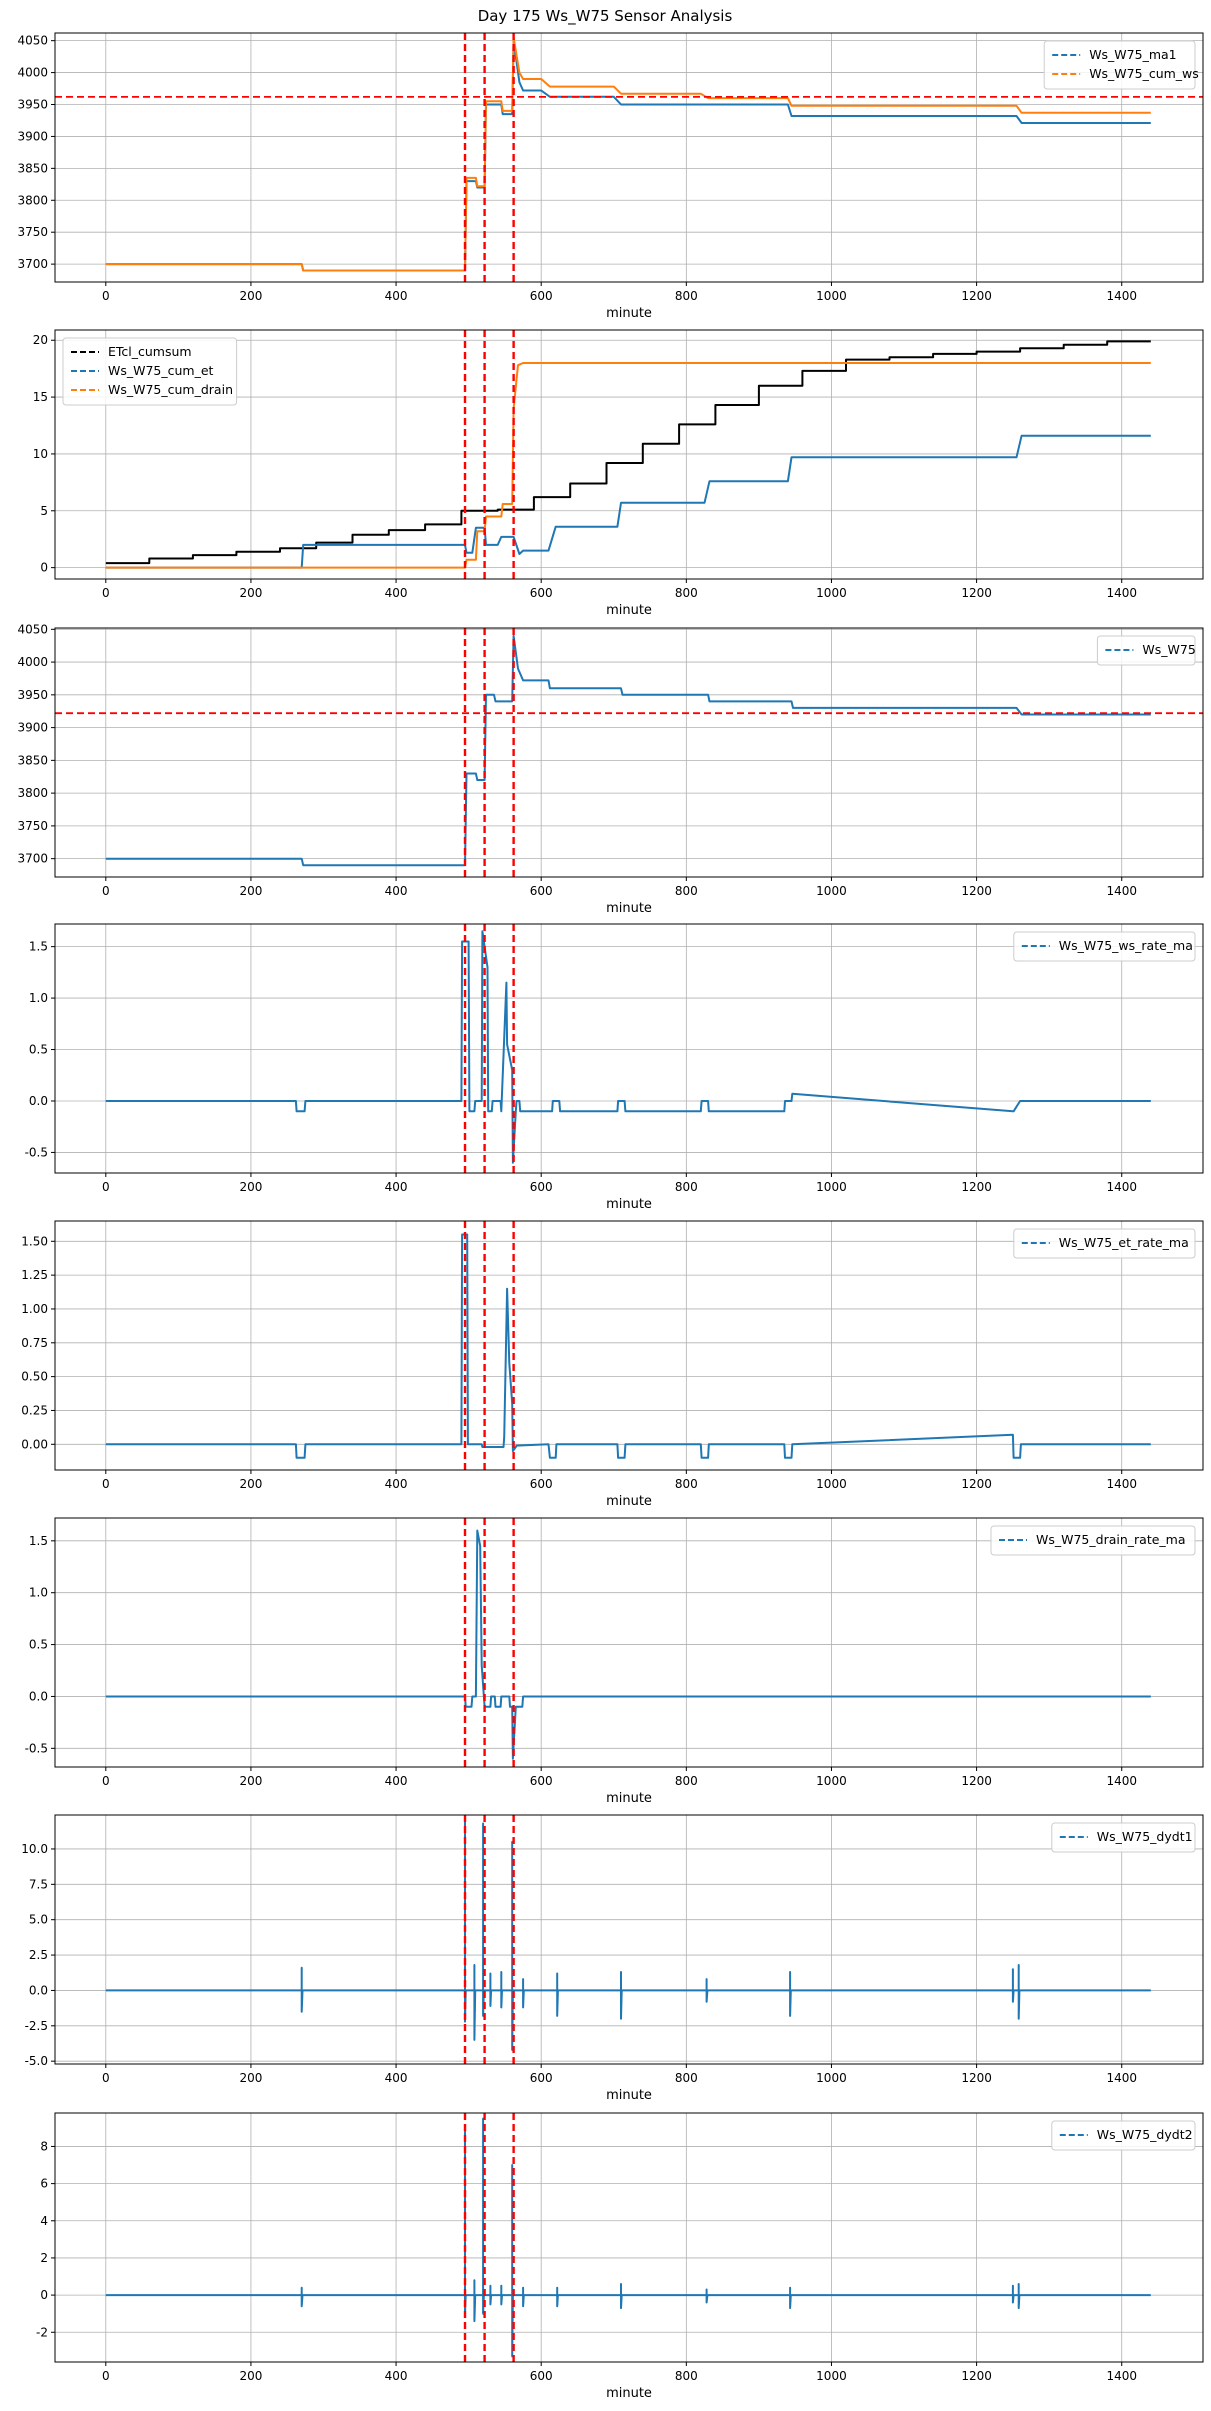 Image resolution: width=1211 pixels, height=2411 pixels. What do you see at coordinates (1145, 1836) in the screenshot?
I see `legend-label: Ws_W75_dydt1` at bounding box center [1145, 1836].